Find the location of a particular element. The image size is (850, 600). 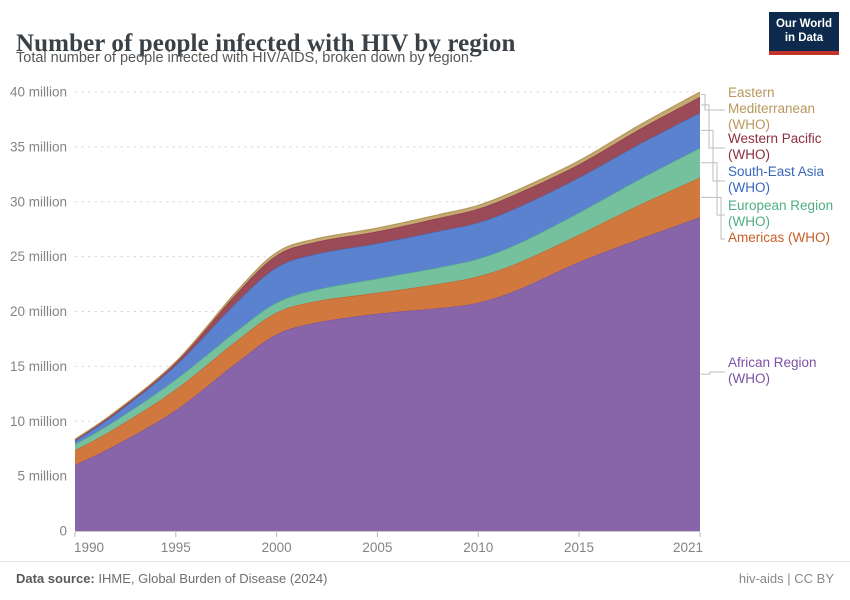

legend-label-western-pacific-who: Western Pacific (WHO) is located at coordinates (775, 147).